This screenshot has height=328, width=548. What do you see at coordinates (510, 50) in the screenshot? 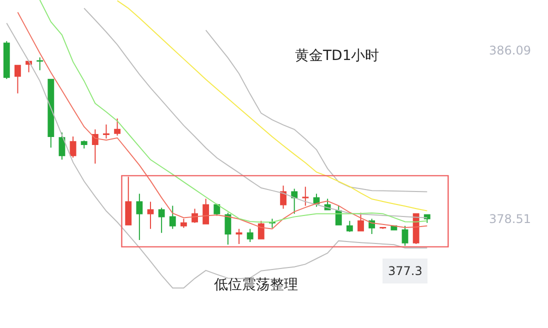
I see `y-tick-label: 386.09` at bounding box center [510, 50].